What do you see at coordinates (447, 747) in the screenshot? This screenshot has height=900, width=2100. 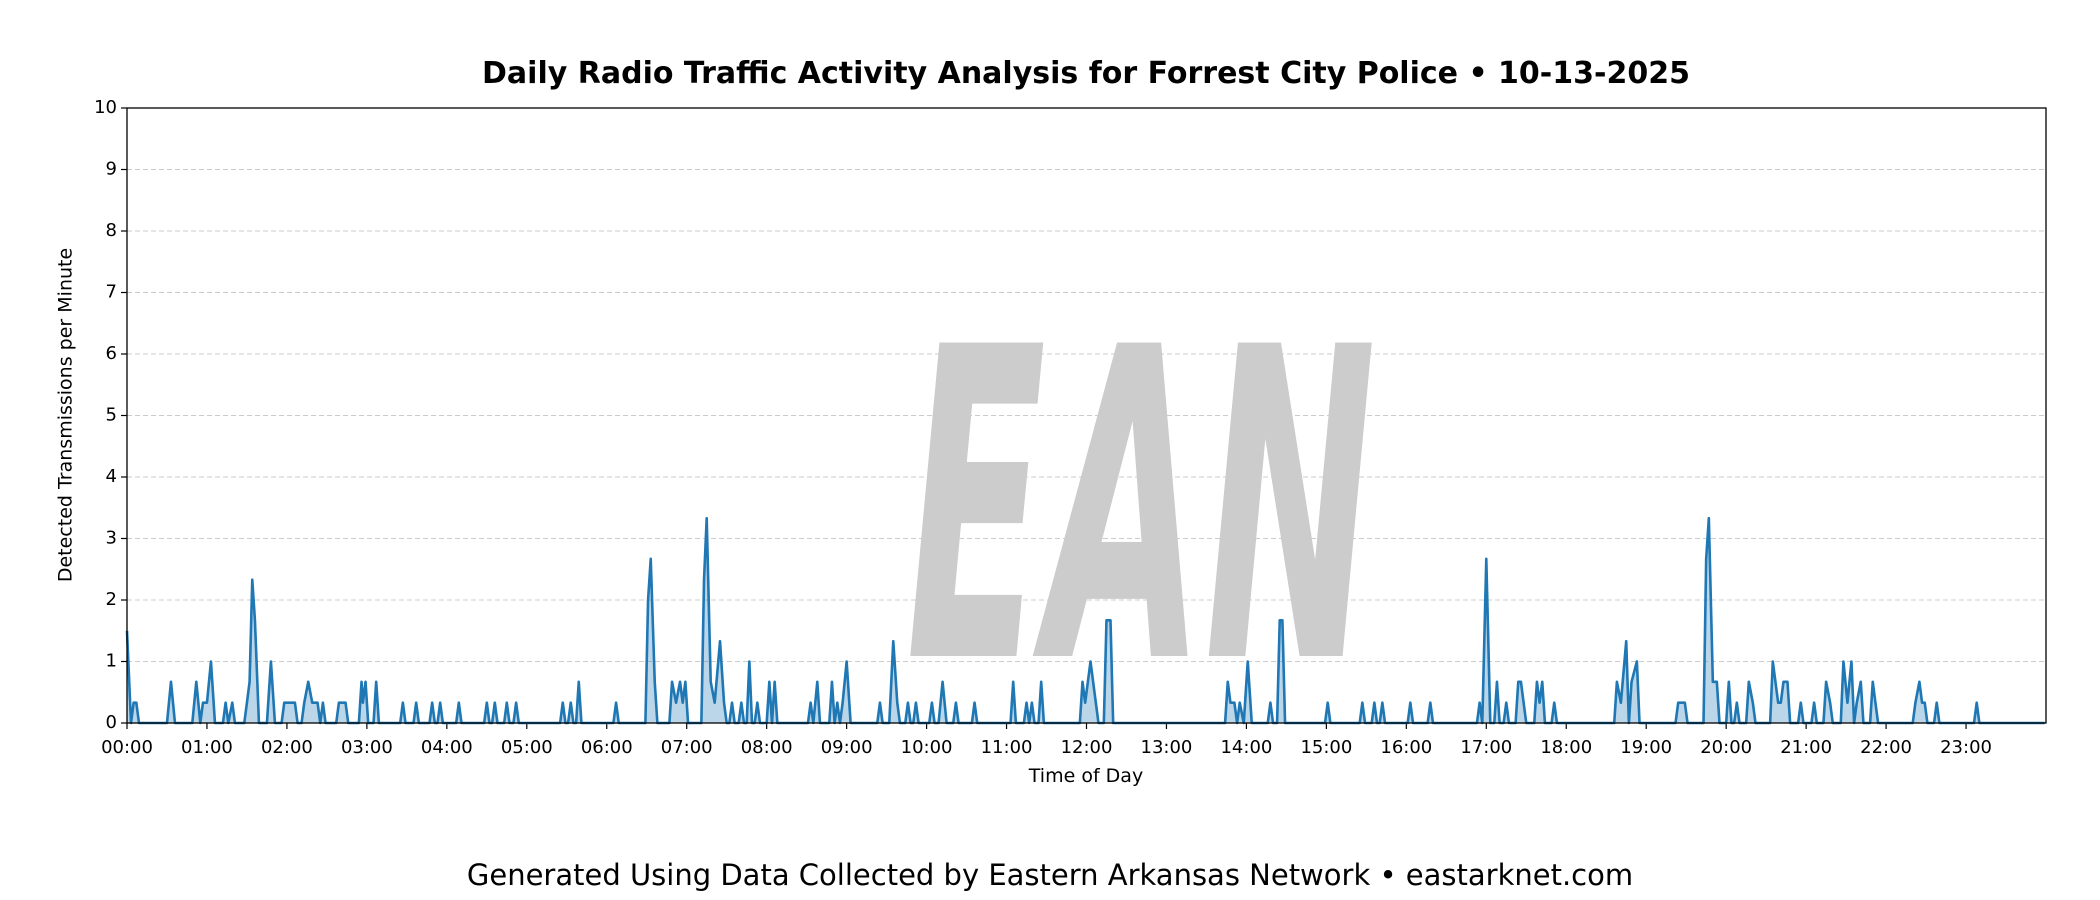 I see `x-tick-label: 04:00` at bounding box center [447, 747].